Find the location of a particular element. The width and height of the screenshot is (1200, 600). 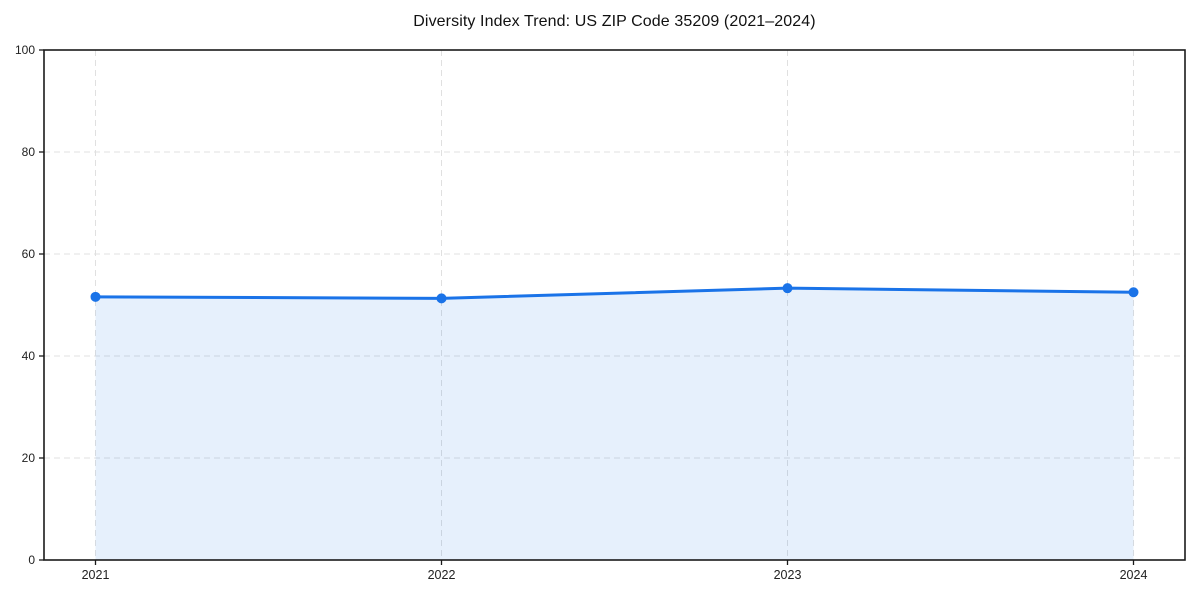

y-tick-label: 60 is located at coordinates (29, 254).